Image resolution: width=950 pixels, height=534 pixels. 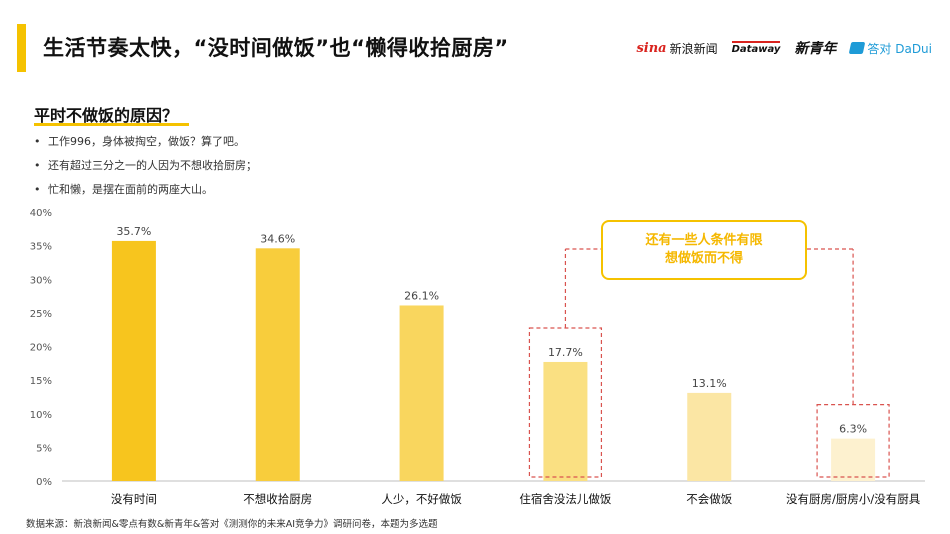 I want to click on bullet-item: • 忙和懒，是摆在面前的两座大山。, so click(x=145, y=194).